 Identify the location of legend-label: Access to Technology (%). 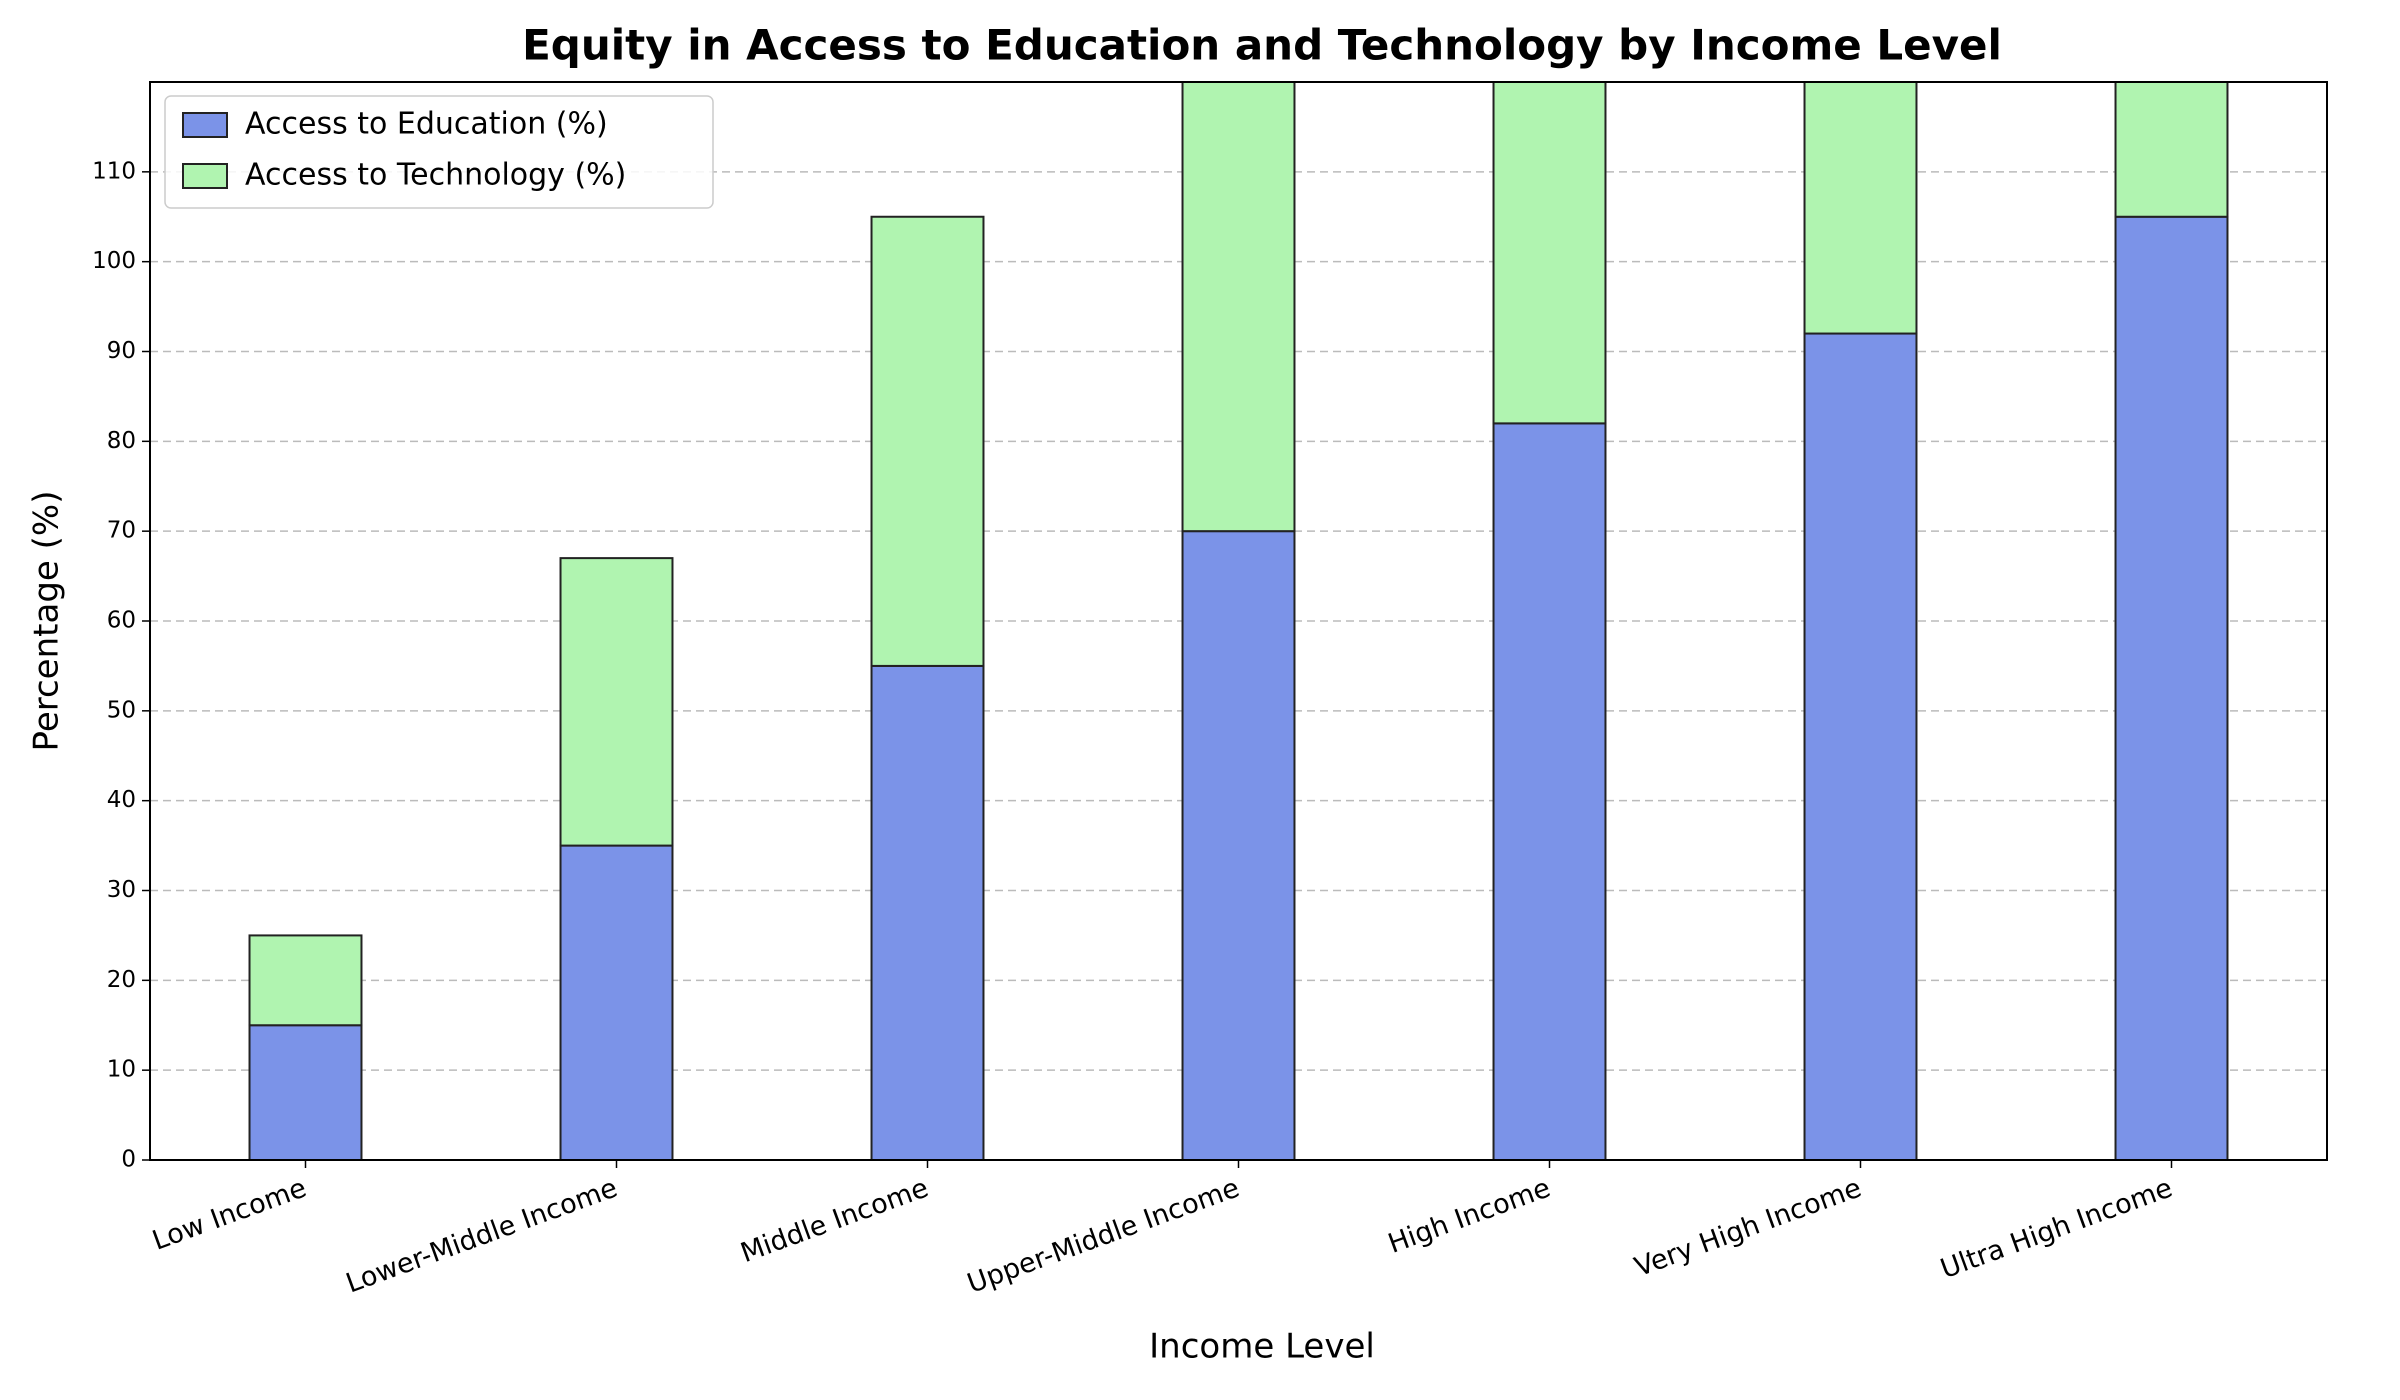
(435, 175).